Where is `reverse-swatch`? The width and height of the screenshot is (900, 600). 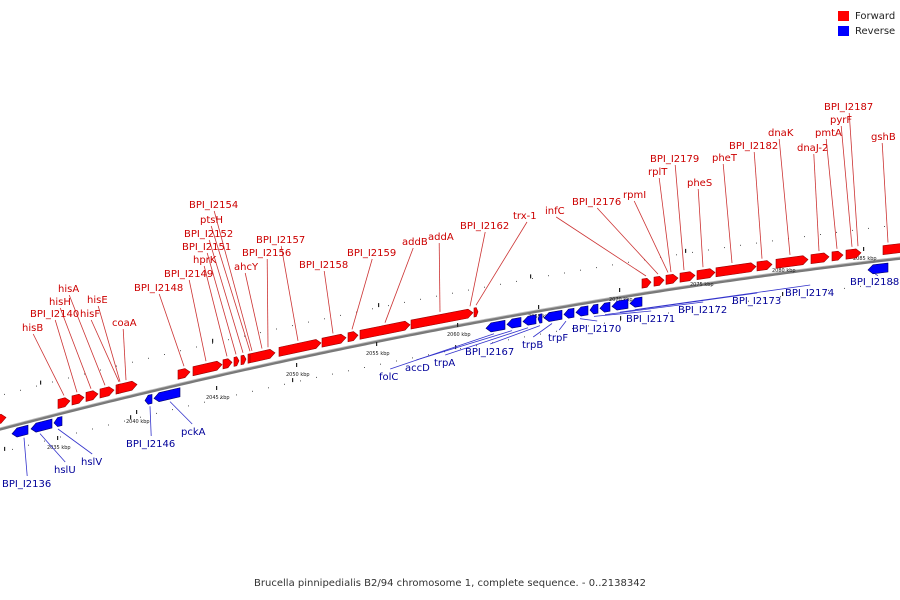 reverse-swatch is located at coordinates (843, 31).